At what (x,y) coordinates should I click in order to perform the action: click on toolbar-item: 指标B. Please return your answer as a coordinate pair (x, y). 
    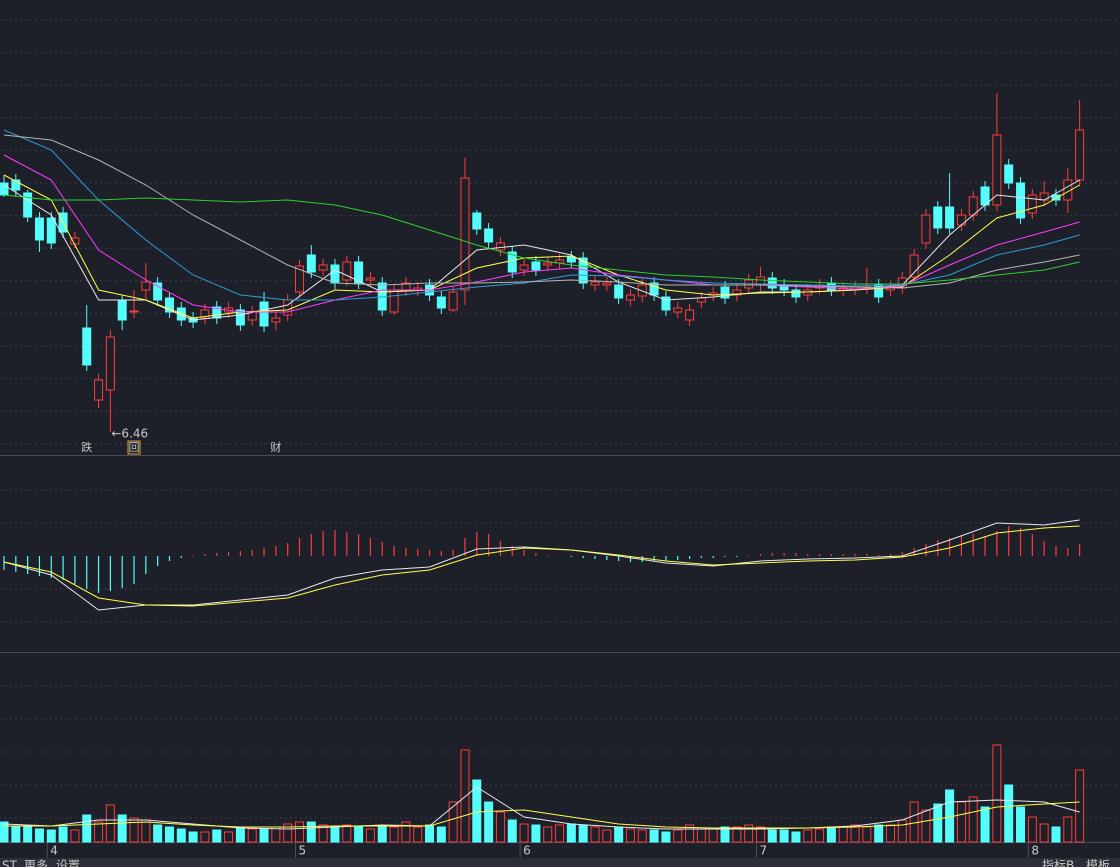
    Looking at the image, I should click on (1058, 862).